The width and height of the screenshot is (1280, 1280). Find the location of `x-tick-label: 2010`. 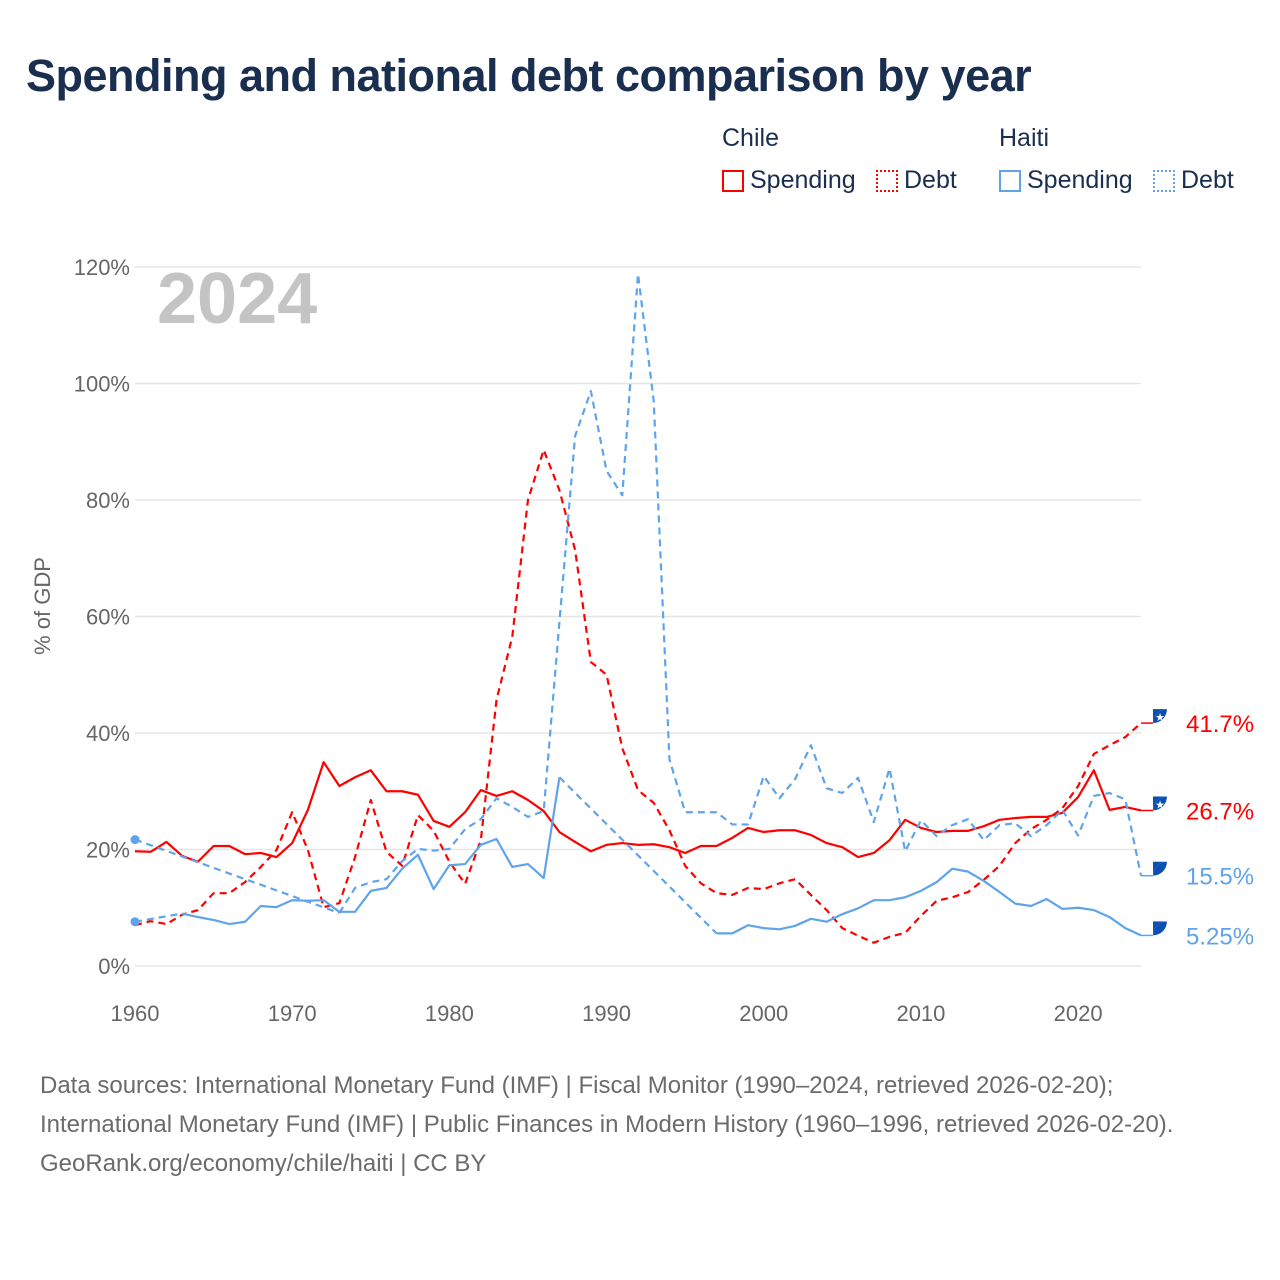

x-tick-label: 2010 is located at coordinates (920, 1013).